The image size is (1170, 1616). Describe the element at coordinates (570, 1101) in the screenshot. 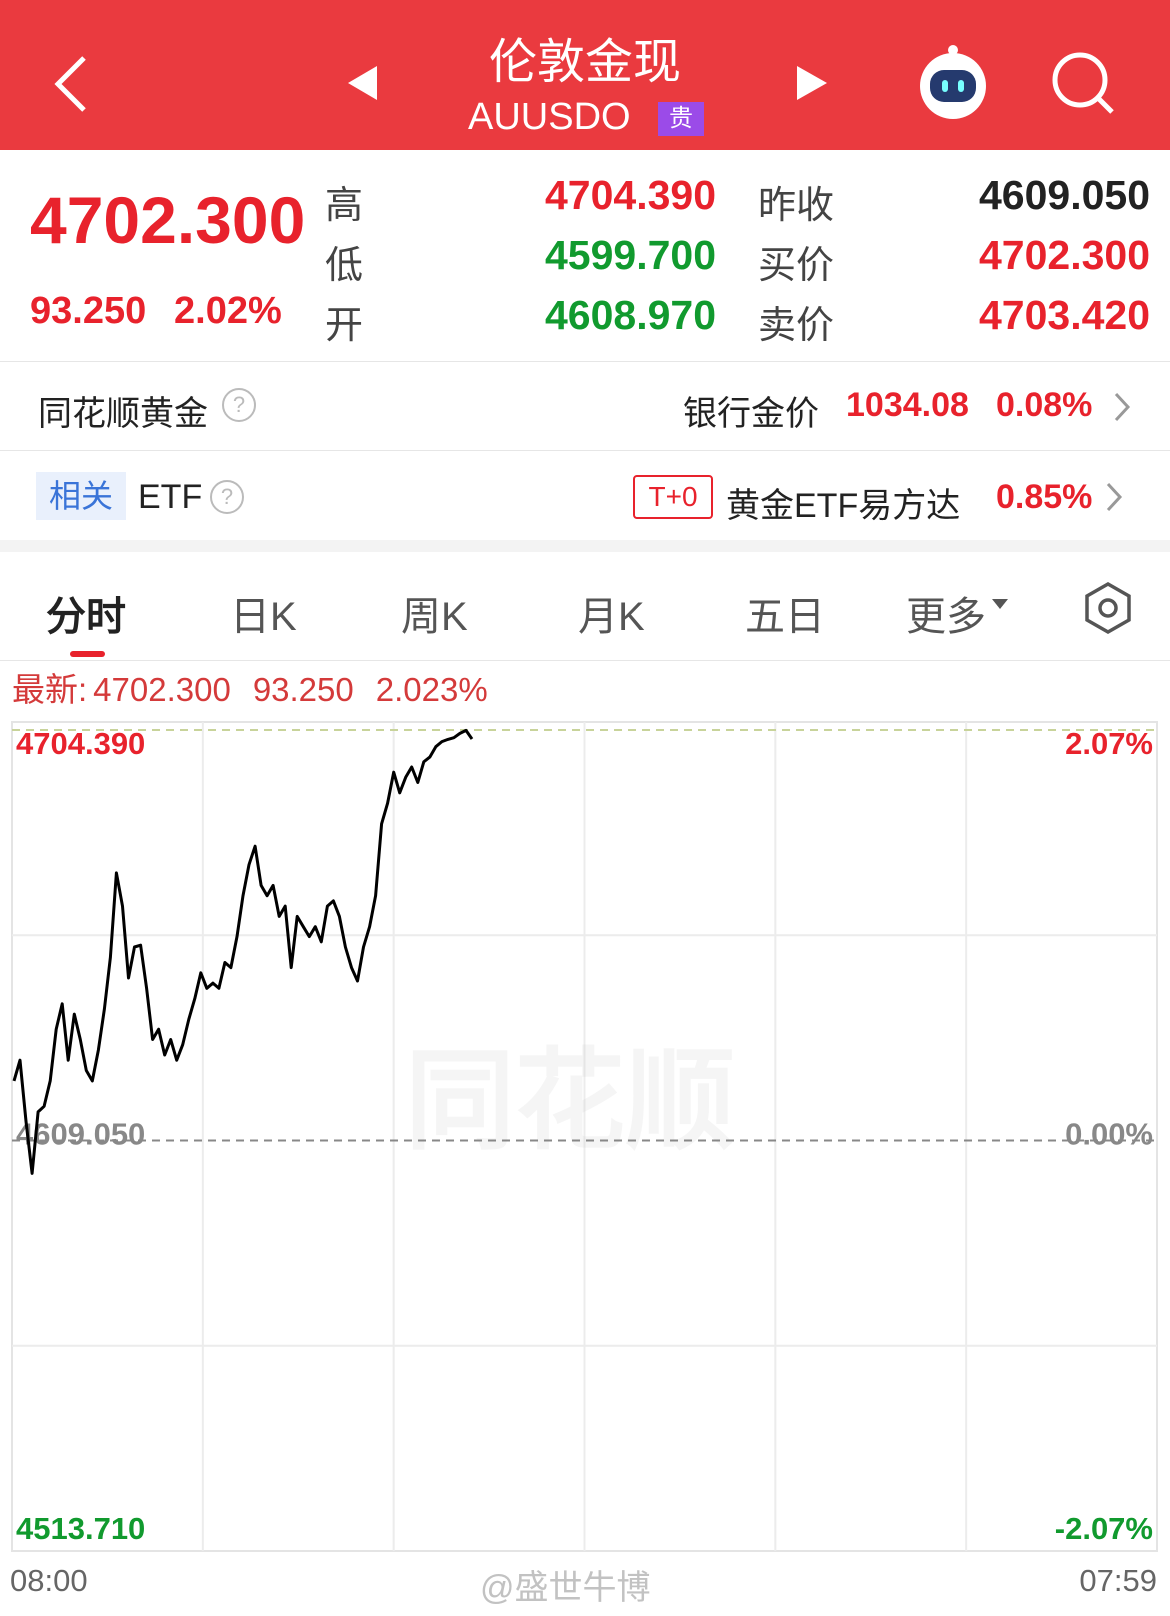

I see `chart-watermark: 同花顺` at that location.